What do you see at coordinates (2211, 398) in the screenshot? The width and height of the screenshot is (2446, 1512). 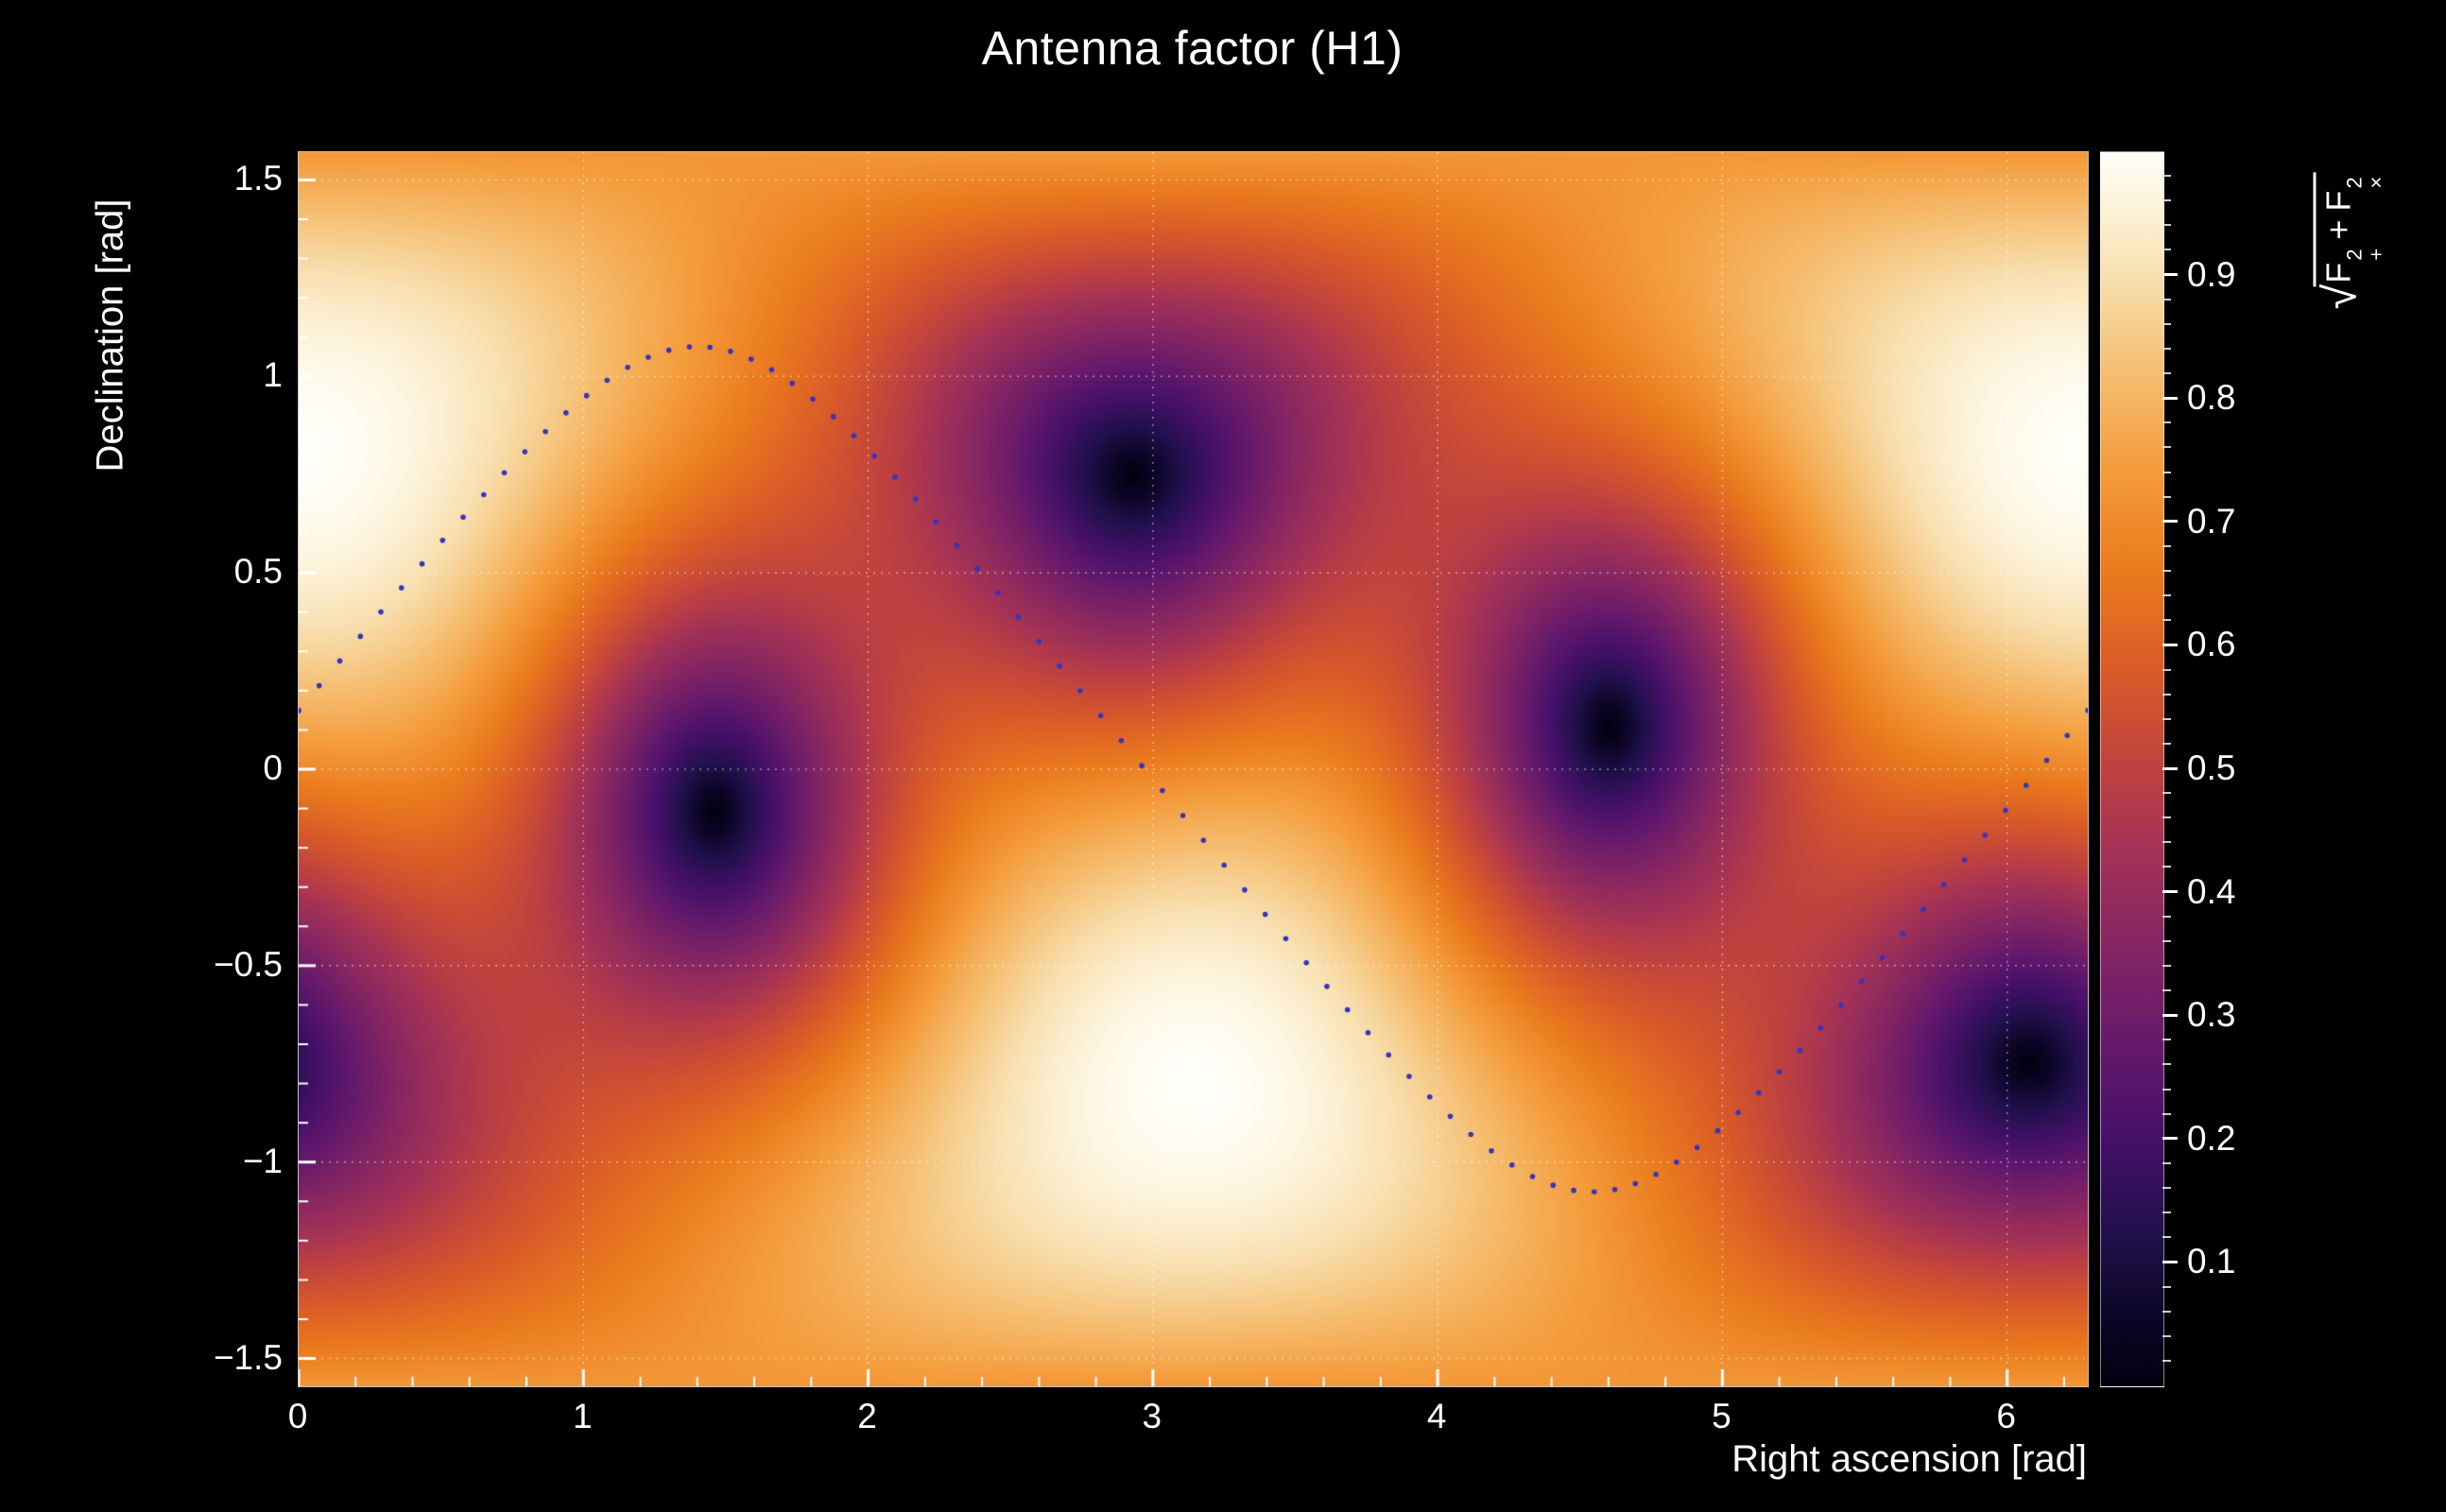 I see `colorbar-tick-label: 0.8` at bounding box center [2211, 398].